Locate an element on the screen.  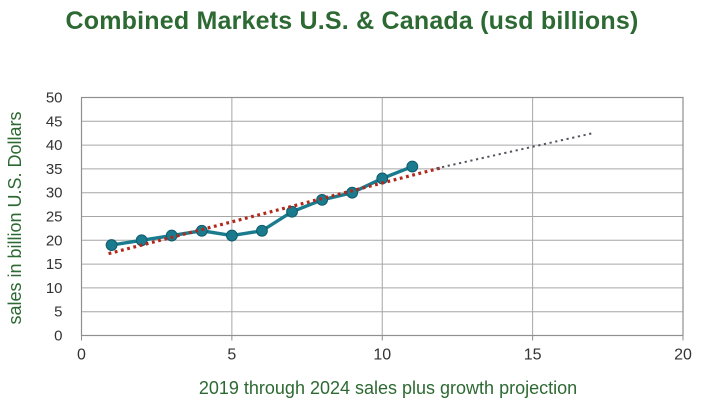
y-tick-label: 35 is located at coordinates (54, 169).